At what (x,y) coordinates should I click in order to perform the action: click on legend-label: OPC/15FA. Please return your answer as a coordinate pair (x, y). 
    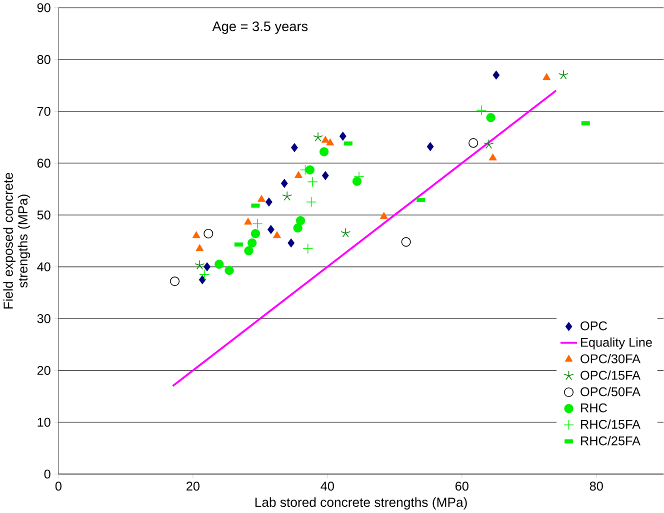
    Looking at the image, I should click on (610, 375).